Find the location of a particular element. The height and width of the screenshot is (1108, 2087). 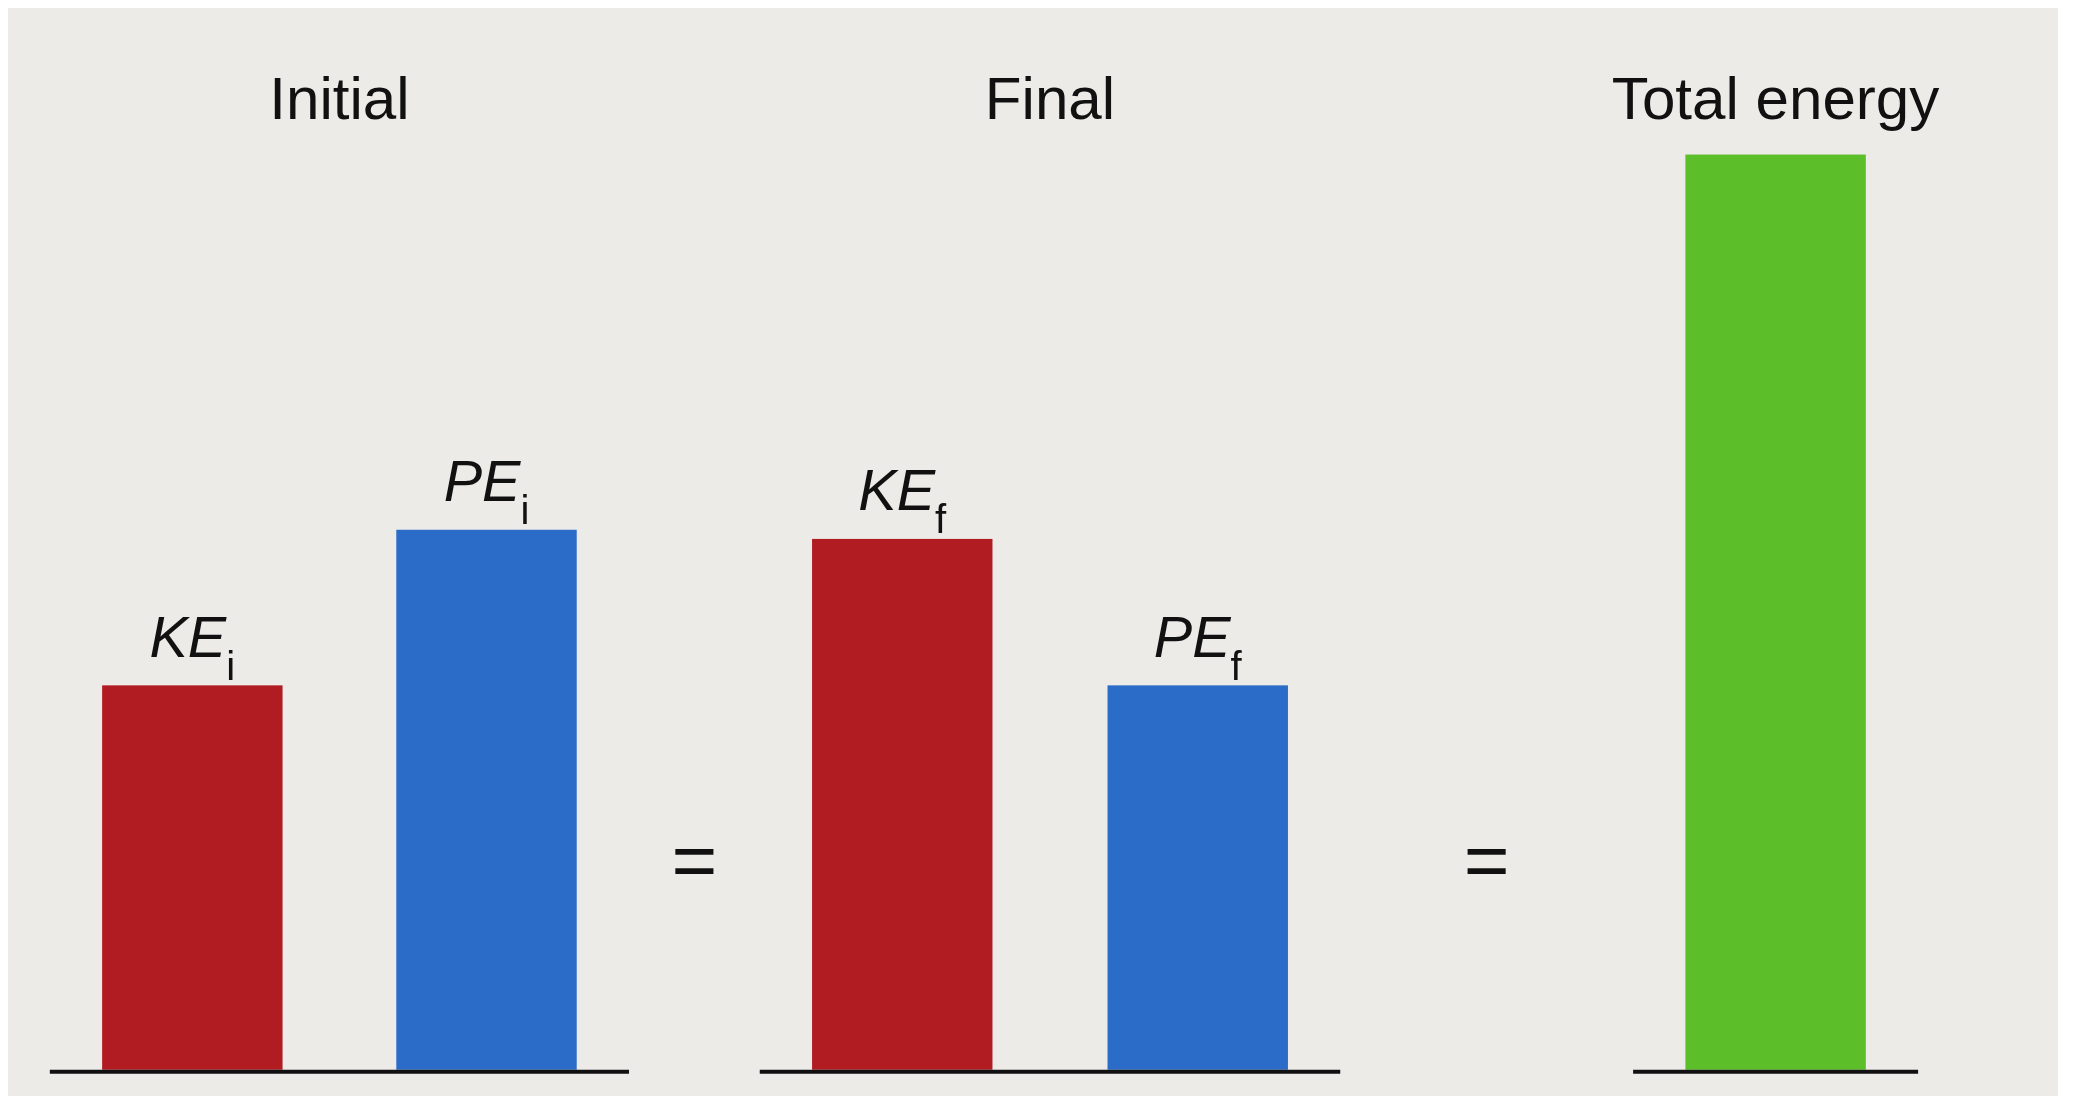

x-tick-label: KE$_{f}$ is located at coordinates (903, 500).